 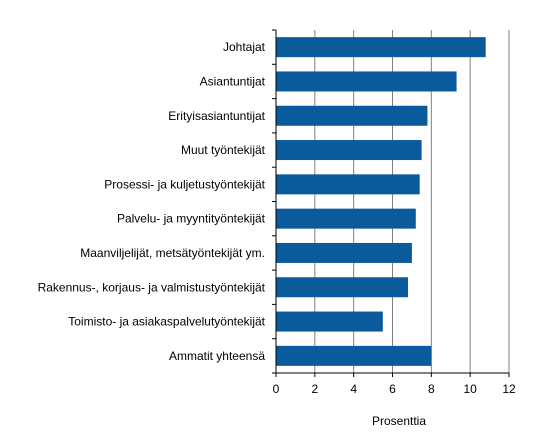 What do you see at coordinates (276, 389) in the screenshot?
I see `x-tick-label: 0` at bounding box center [276, 389].